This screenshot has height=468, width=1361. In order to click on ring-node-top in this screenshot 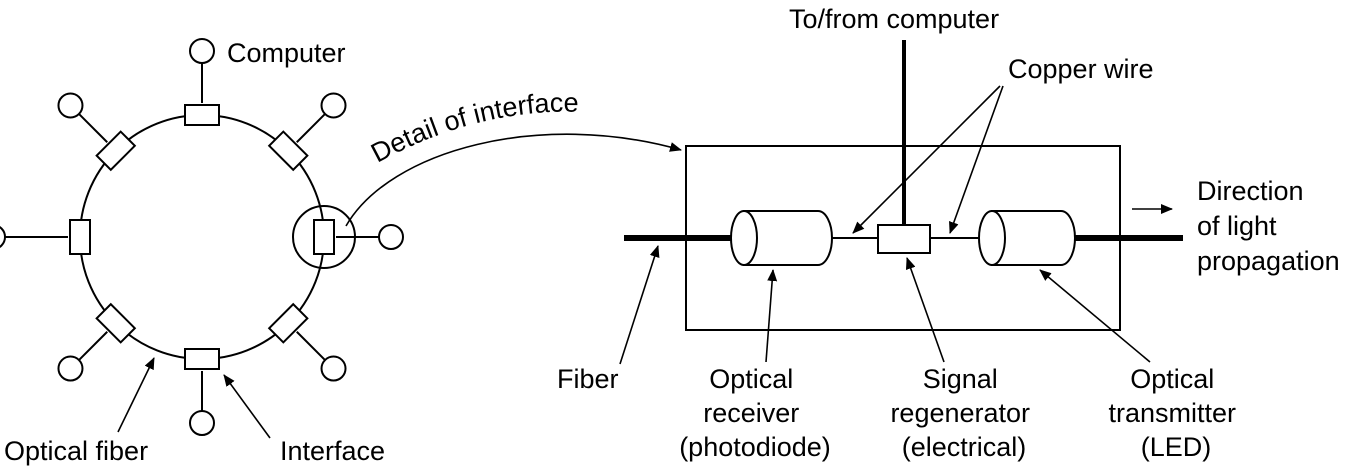, I will do `click(202, 82)`.